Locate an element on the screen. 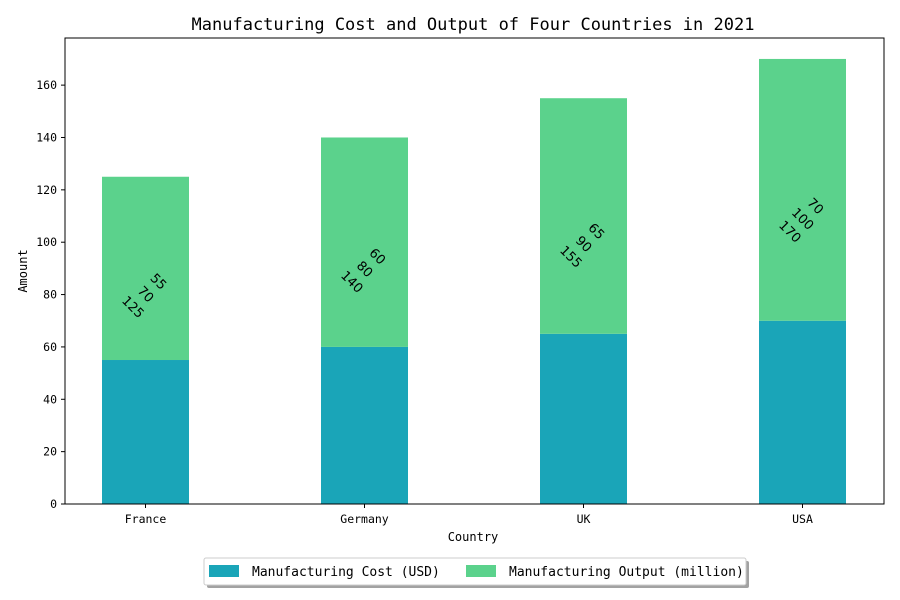  legend-label-series-1: Manufacturing Output (million) is located at coordinates (626, 572).